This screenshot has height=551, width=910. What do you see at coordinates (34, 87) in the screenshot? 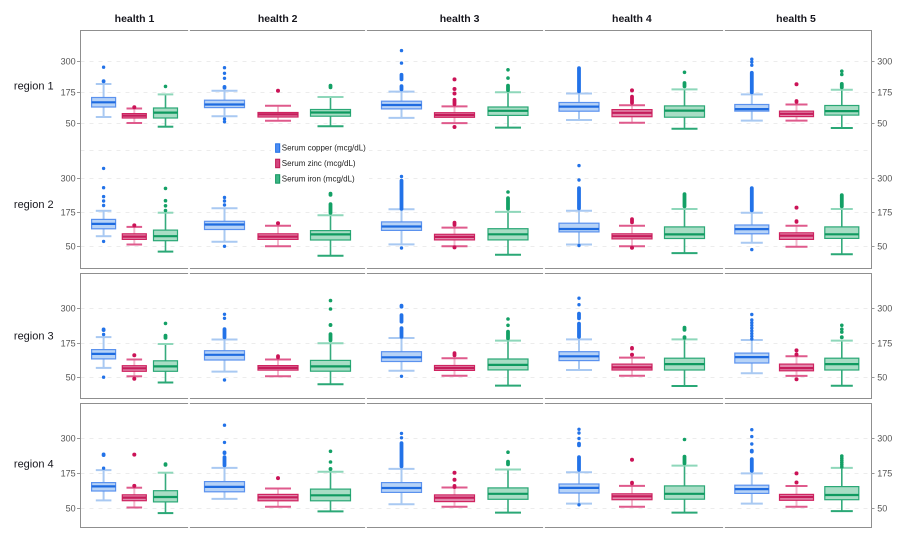
I see `svg-text: region 1` at bounding box center [34, 87].